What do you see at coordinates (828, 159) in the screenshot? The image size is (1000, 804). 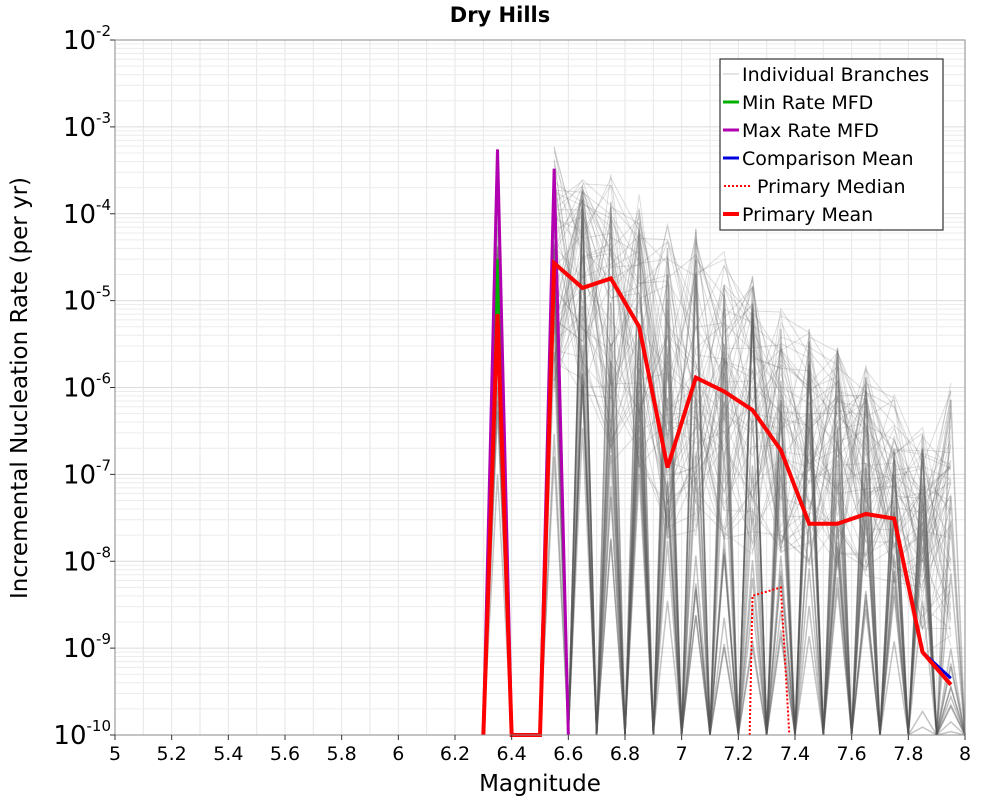 I see `legend-label: Comparison Mean` at bounding box center [828, 159].